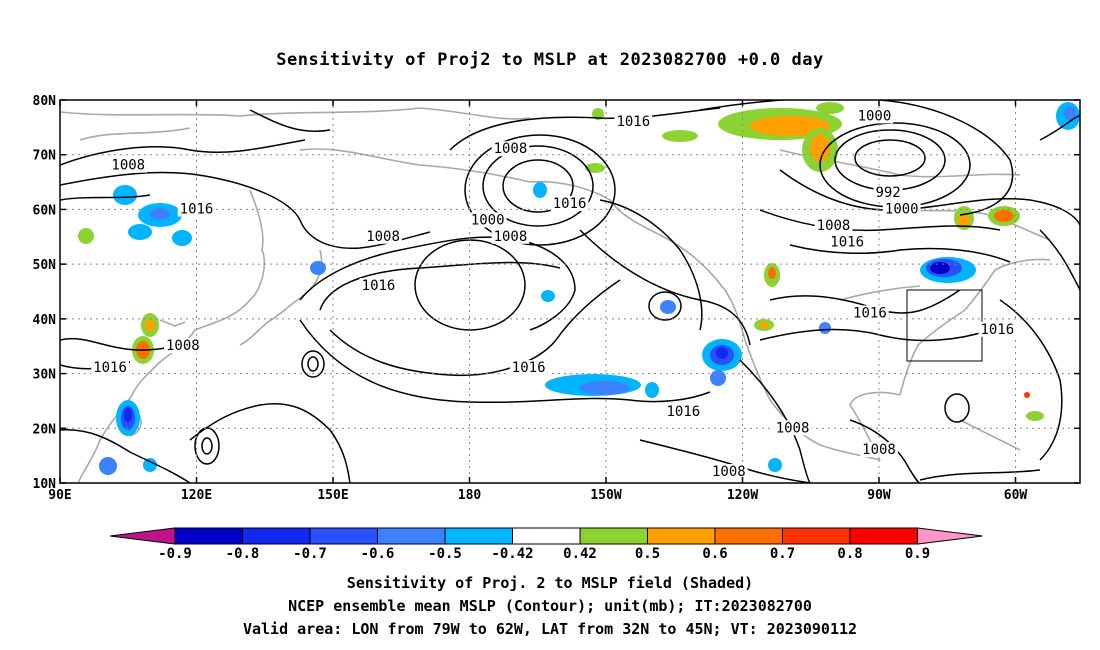 The image size is (1100, 650). Describe the element at coordinates (782, 554) in the screenshot. I see `colorbar-label: 0.7` at that location.